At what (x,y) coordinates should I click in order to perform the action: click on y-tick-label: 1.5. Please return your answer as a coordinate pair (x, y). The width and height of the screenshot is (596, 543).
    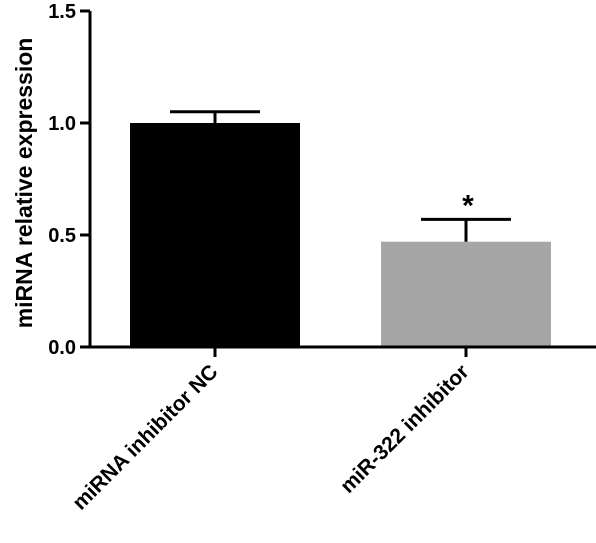
    Looking at the image, I should click on (62, 12).